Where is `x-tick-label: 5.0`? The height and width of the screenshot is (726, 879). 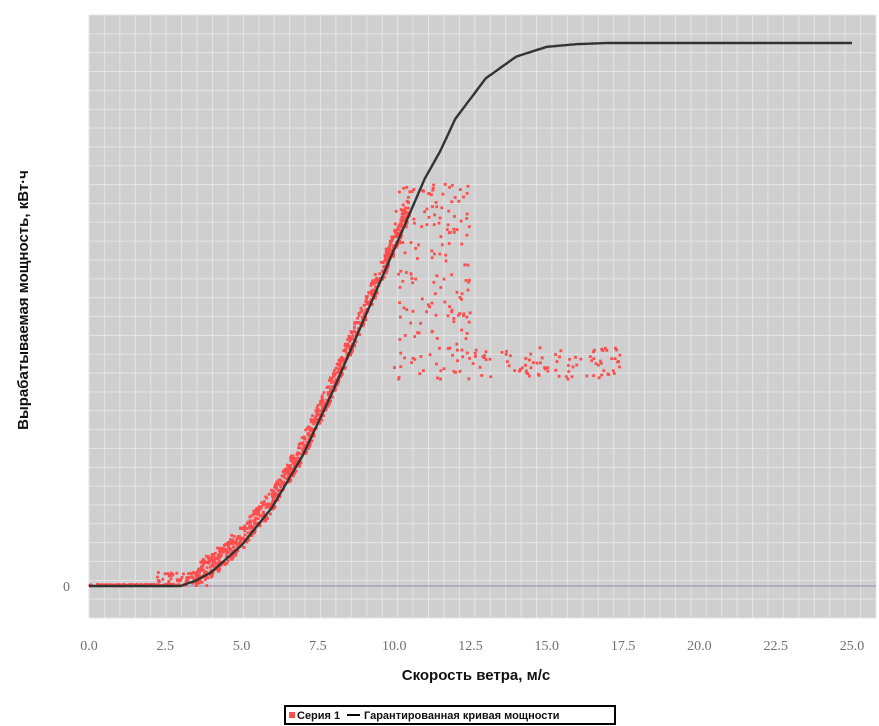 x-tick-label: 5.0 is located at coordinates (242, 646).